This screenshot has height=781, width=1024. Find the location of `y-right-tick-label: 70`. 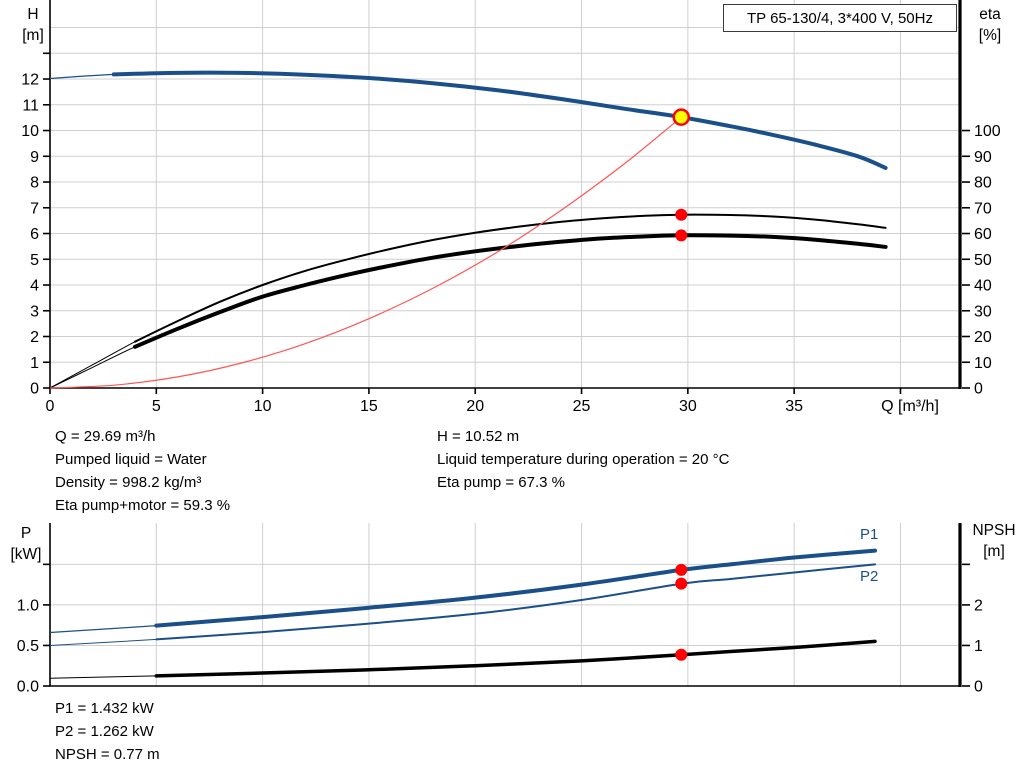

y-right-tick-label: 70 is located at coordinates (983, 208).